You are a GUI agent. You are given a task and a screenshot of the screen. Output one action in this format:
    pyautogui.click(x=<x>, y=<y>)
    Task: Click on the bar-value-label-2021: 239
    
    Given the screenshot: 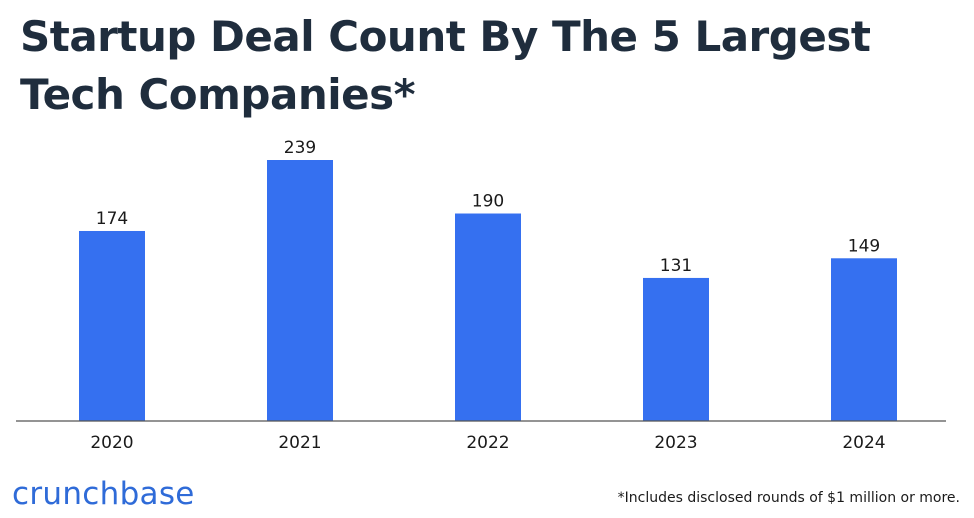 What is the action you would take?
    pyautogui.click(x=300, y=148)
    